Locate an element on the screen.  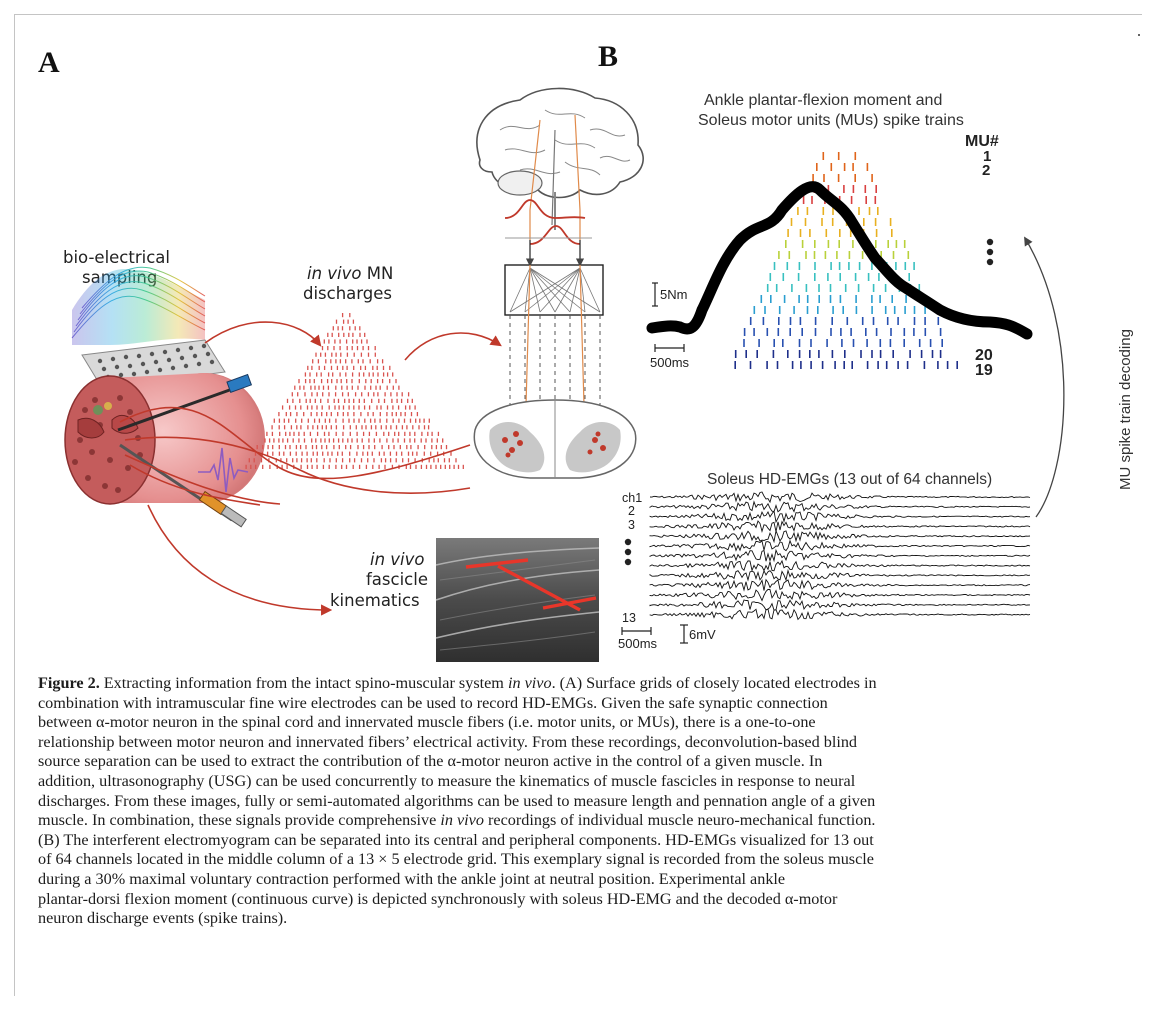
limb-cross-section is located at coordinates (164, 439).